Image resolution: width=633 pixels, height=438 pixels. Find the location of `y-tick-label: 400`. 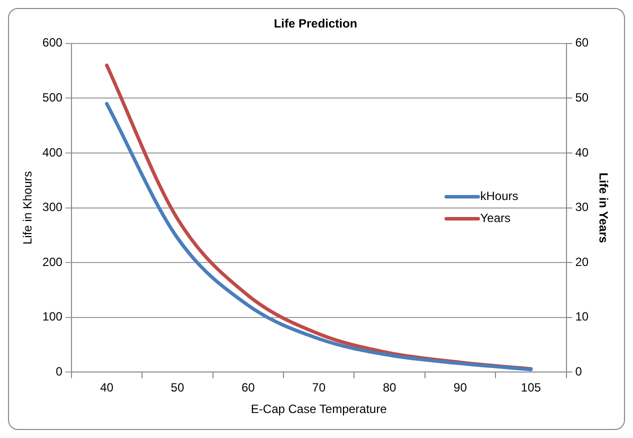

y-tick-label: 400 is located at coordinates (52, 152).